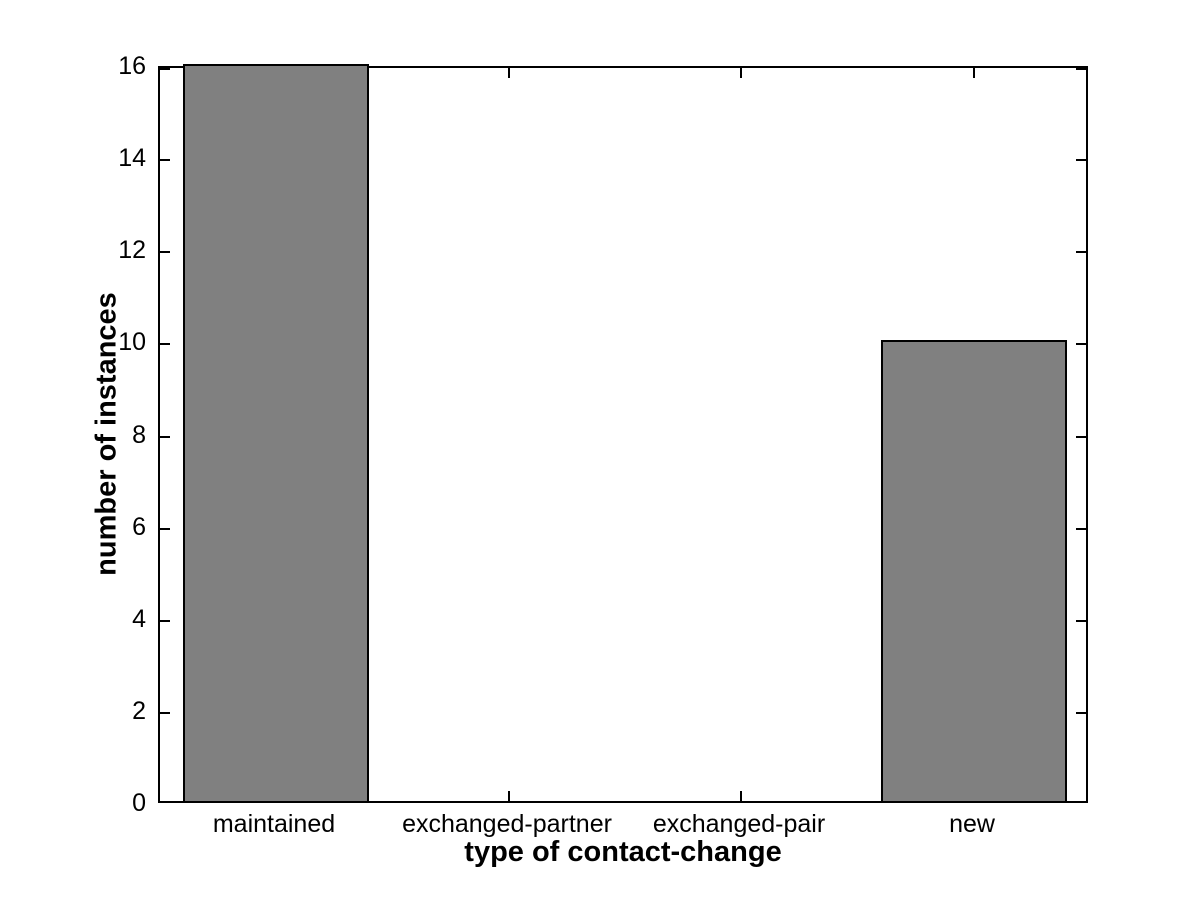  I want to click on x-tick-label: new, so click(972, 824).